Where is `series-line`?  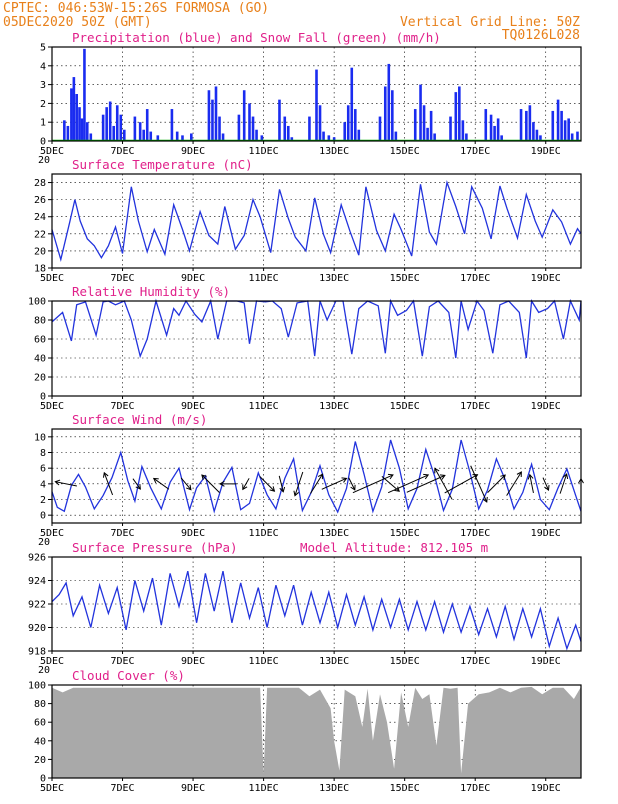 series-line is located at coordinates (316, 221).